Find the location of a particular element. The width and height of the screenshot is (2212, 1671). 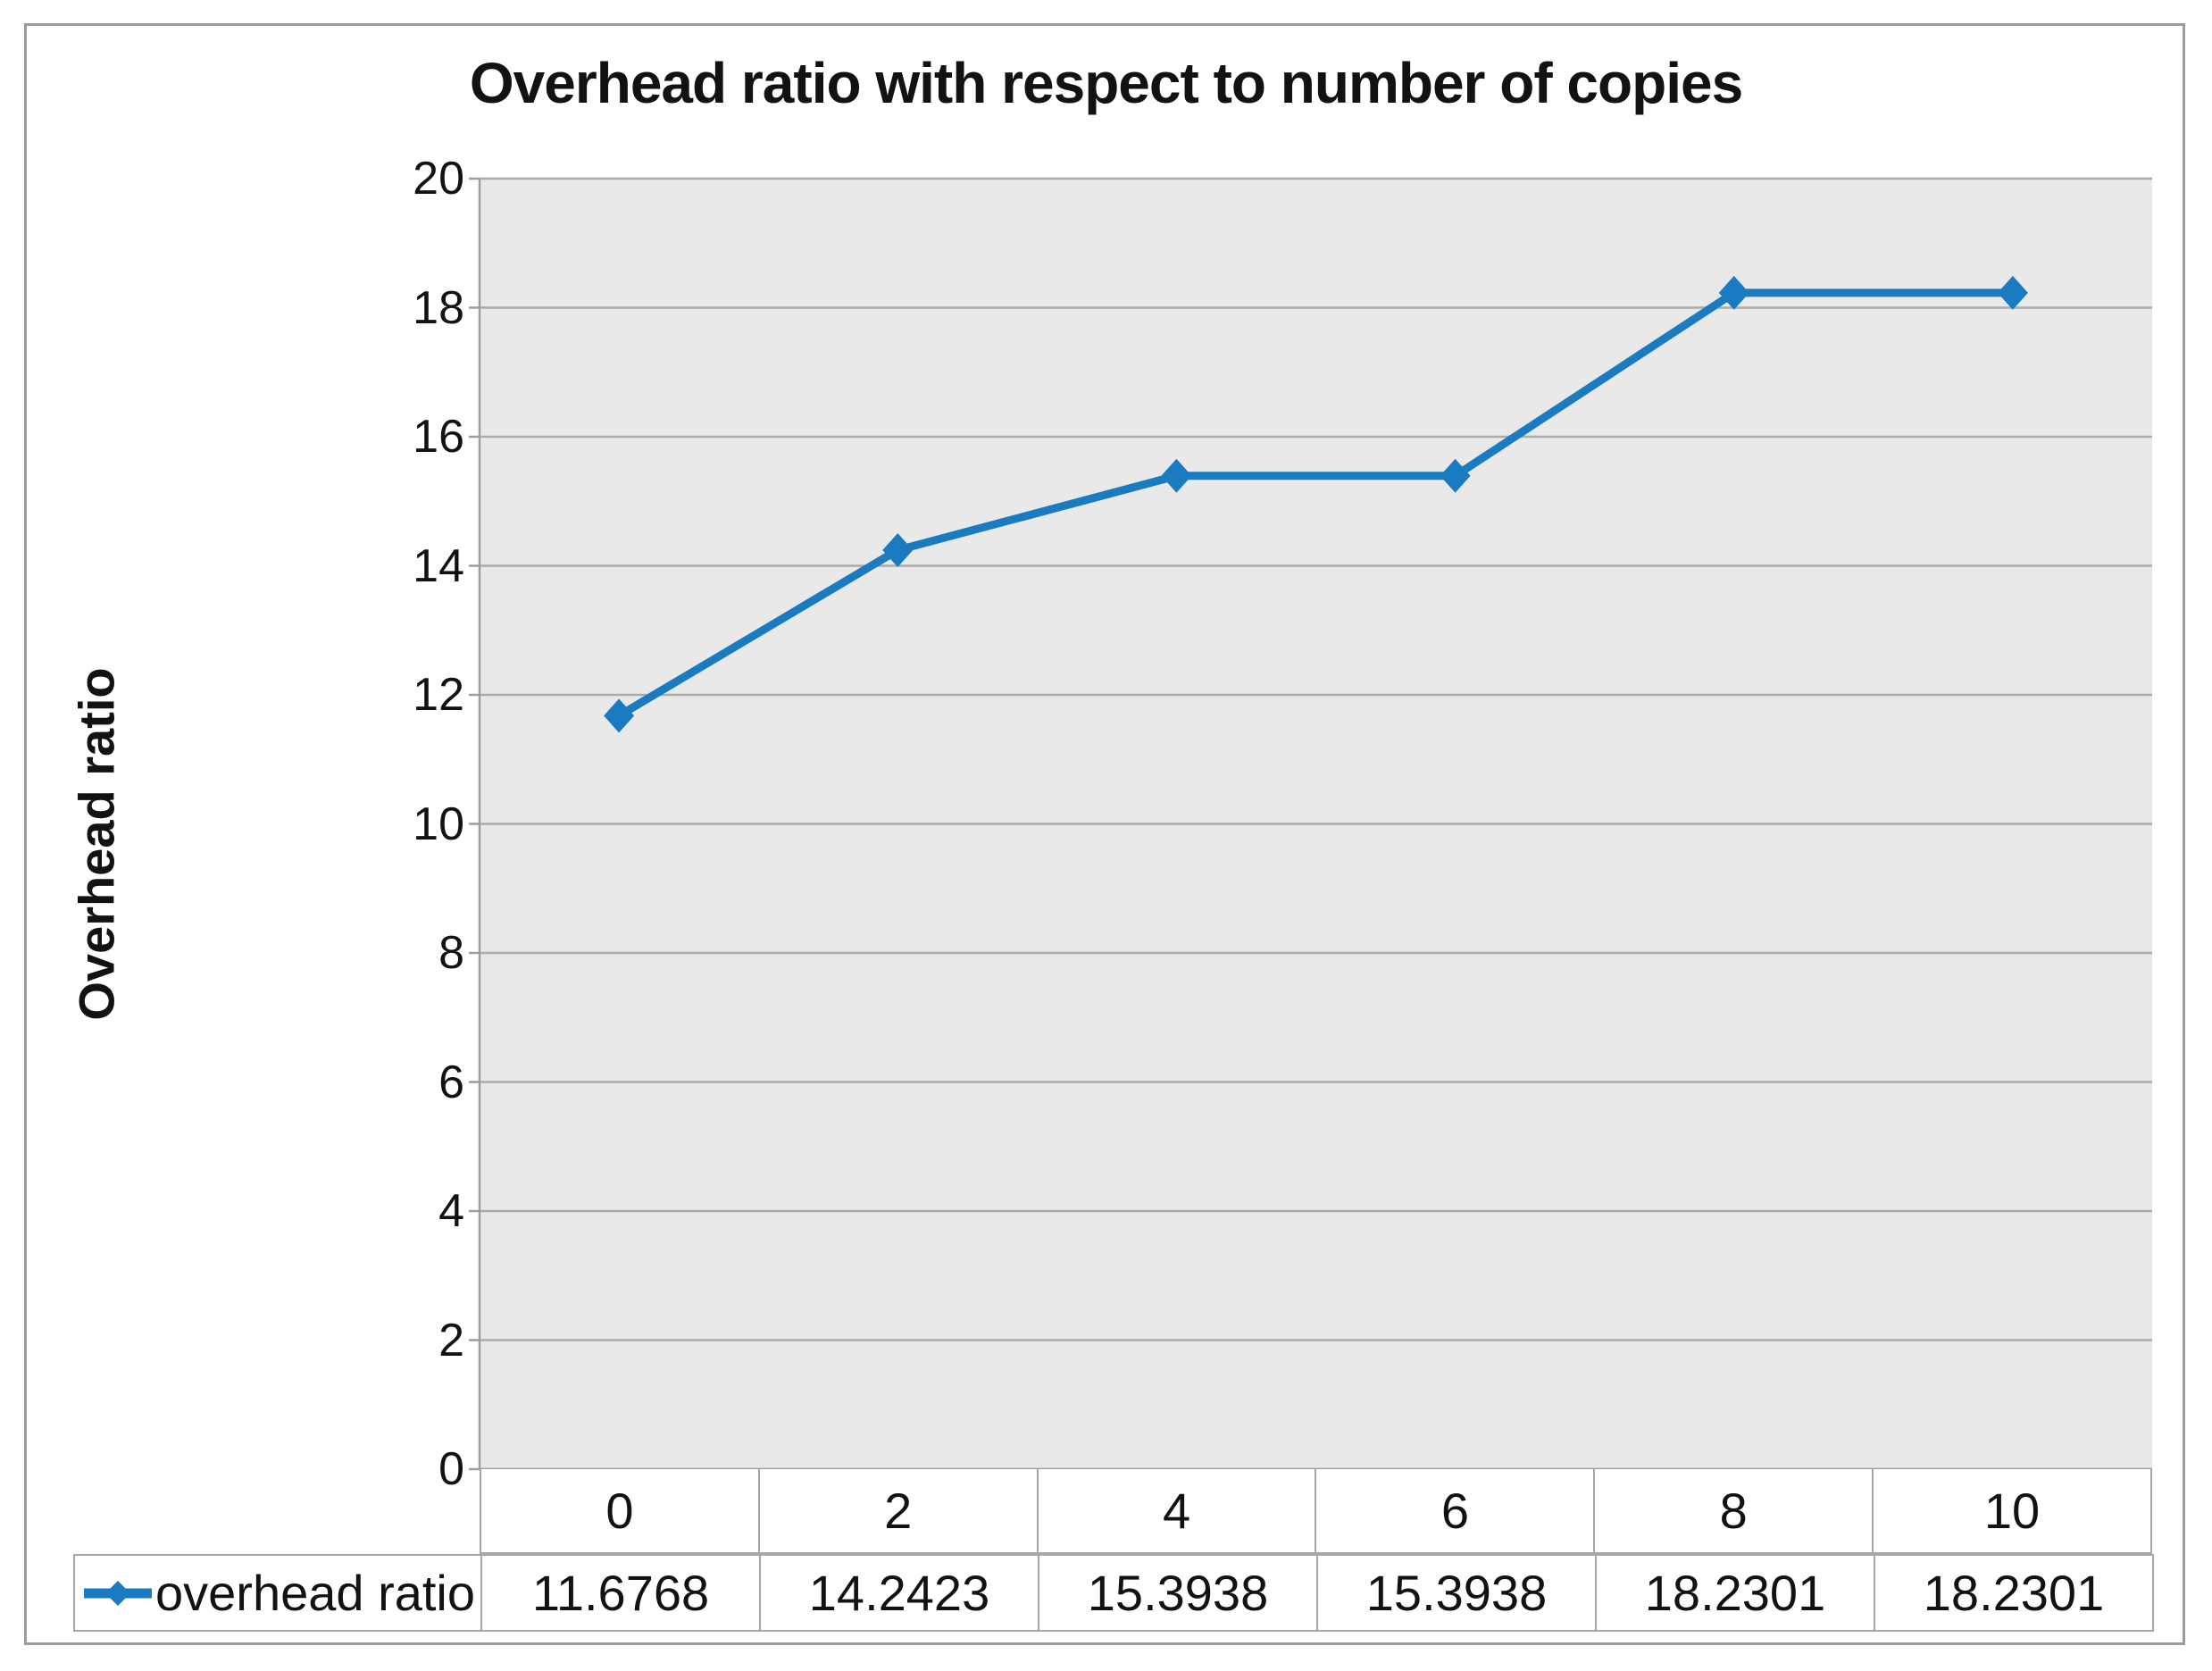

x-category-label: 4 is located at coordinates (1175, 1510).